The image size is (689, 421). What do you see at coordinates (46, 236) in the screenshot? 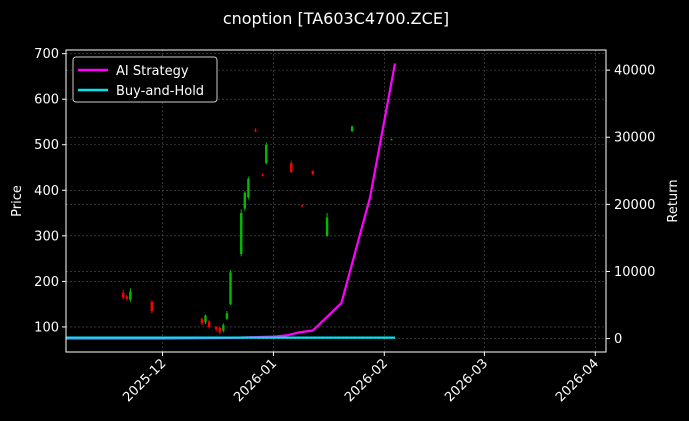
I see `left-tick-label: 300` at bounding box center [46, 236].